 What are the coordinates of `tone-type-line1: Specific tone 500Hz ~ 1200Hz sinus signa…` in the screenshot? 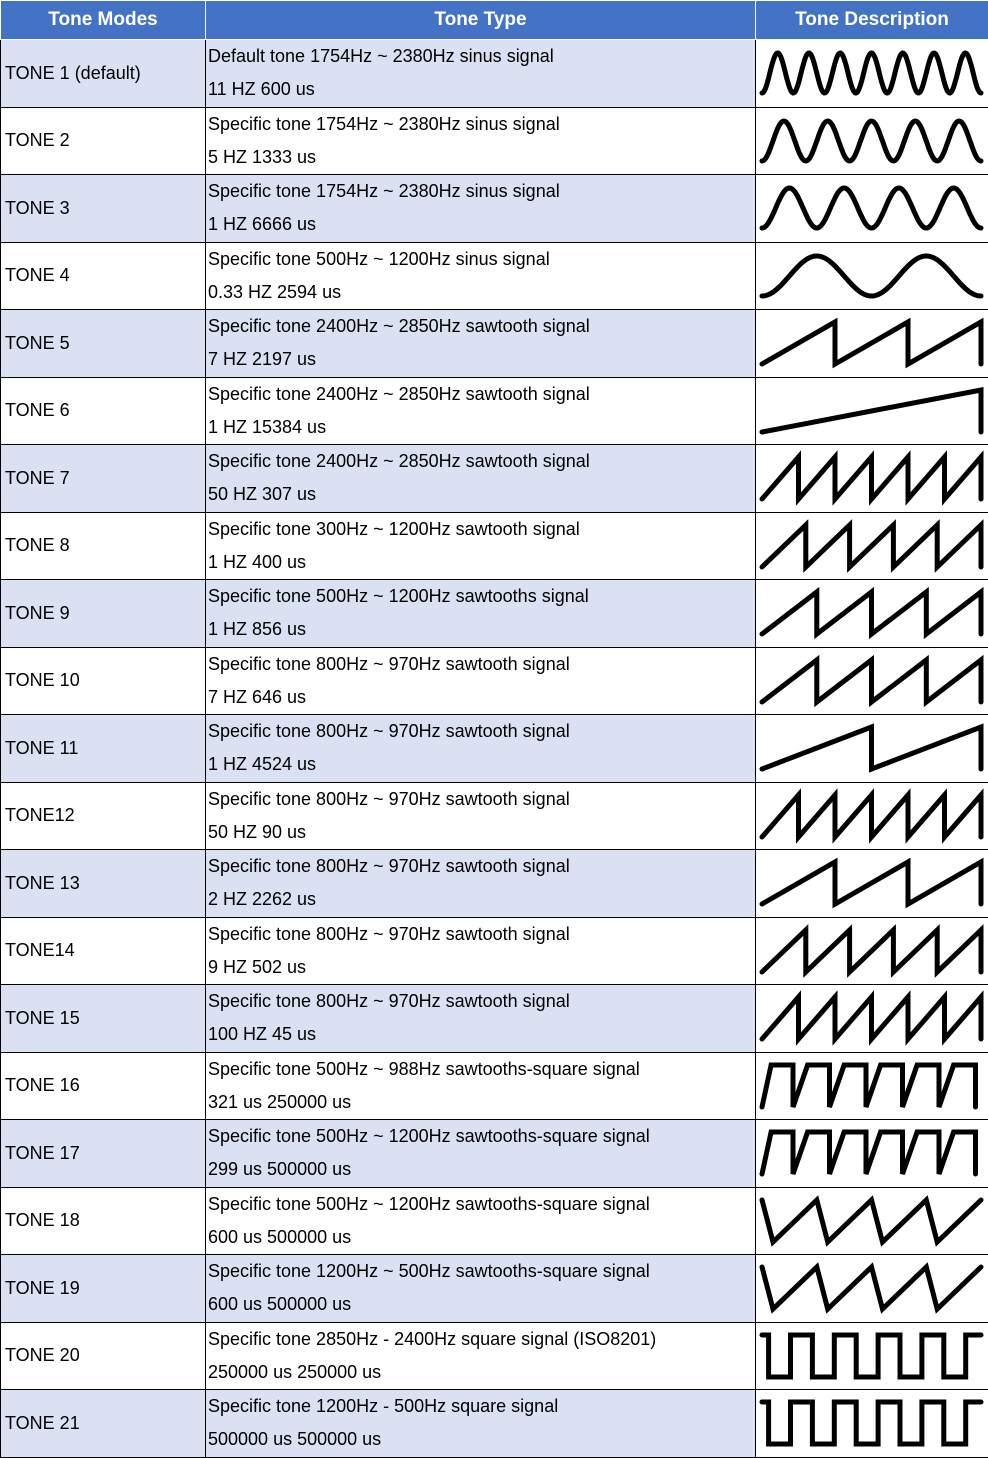 It's located at (481, 259).